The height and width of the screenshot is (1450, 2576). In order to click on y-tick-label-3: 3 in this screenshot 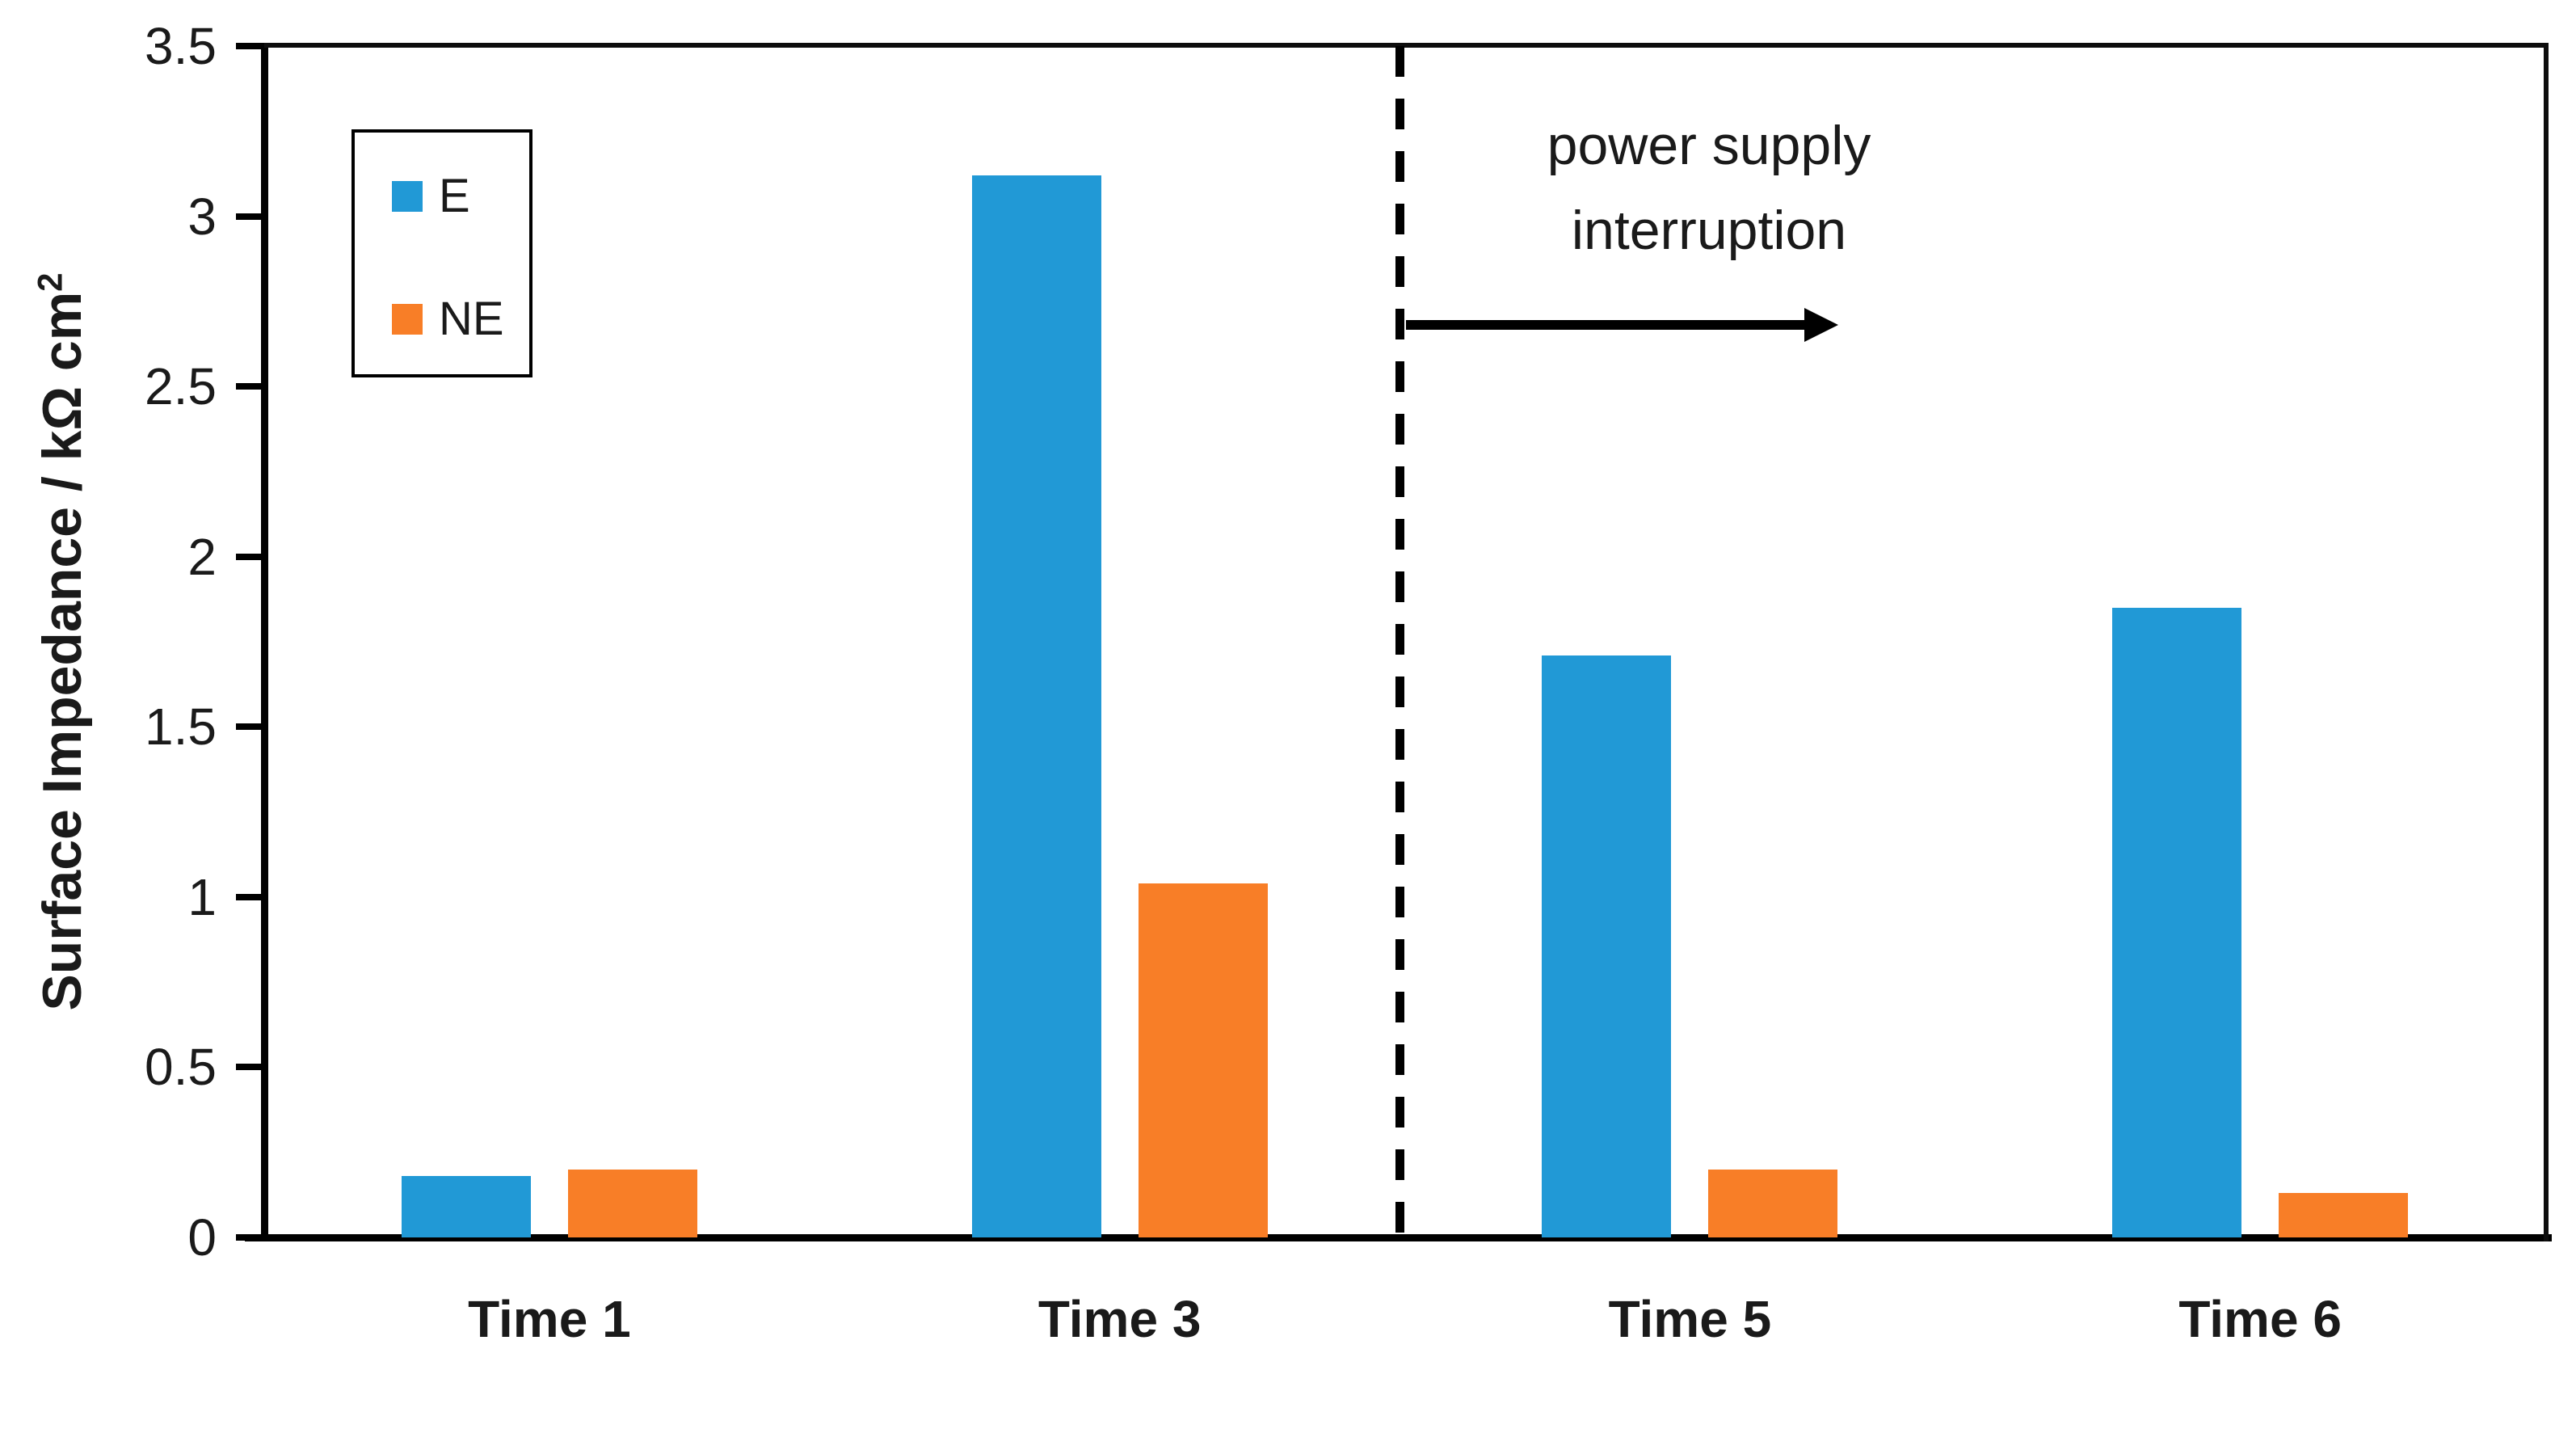, I will do `click(202, 216)`.